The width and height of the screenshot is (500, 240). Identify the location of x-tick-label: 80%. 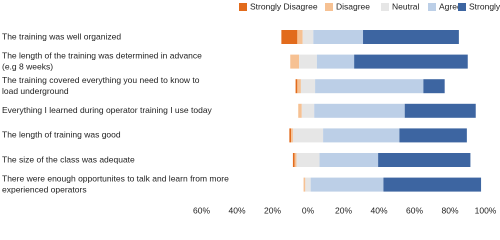
(449, 210).